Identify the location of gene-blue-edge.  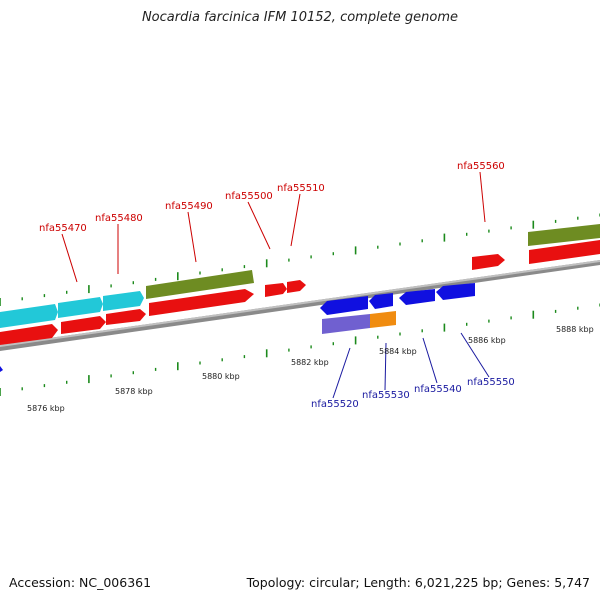
(1, 369).